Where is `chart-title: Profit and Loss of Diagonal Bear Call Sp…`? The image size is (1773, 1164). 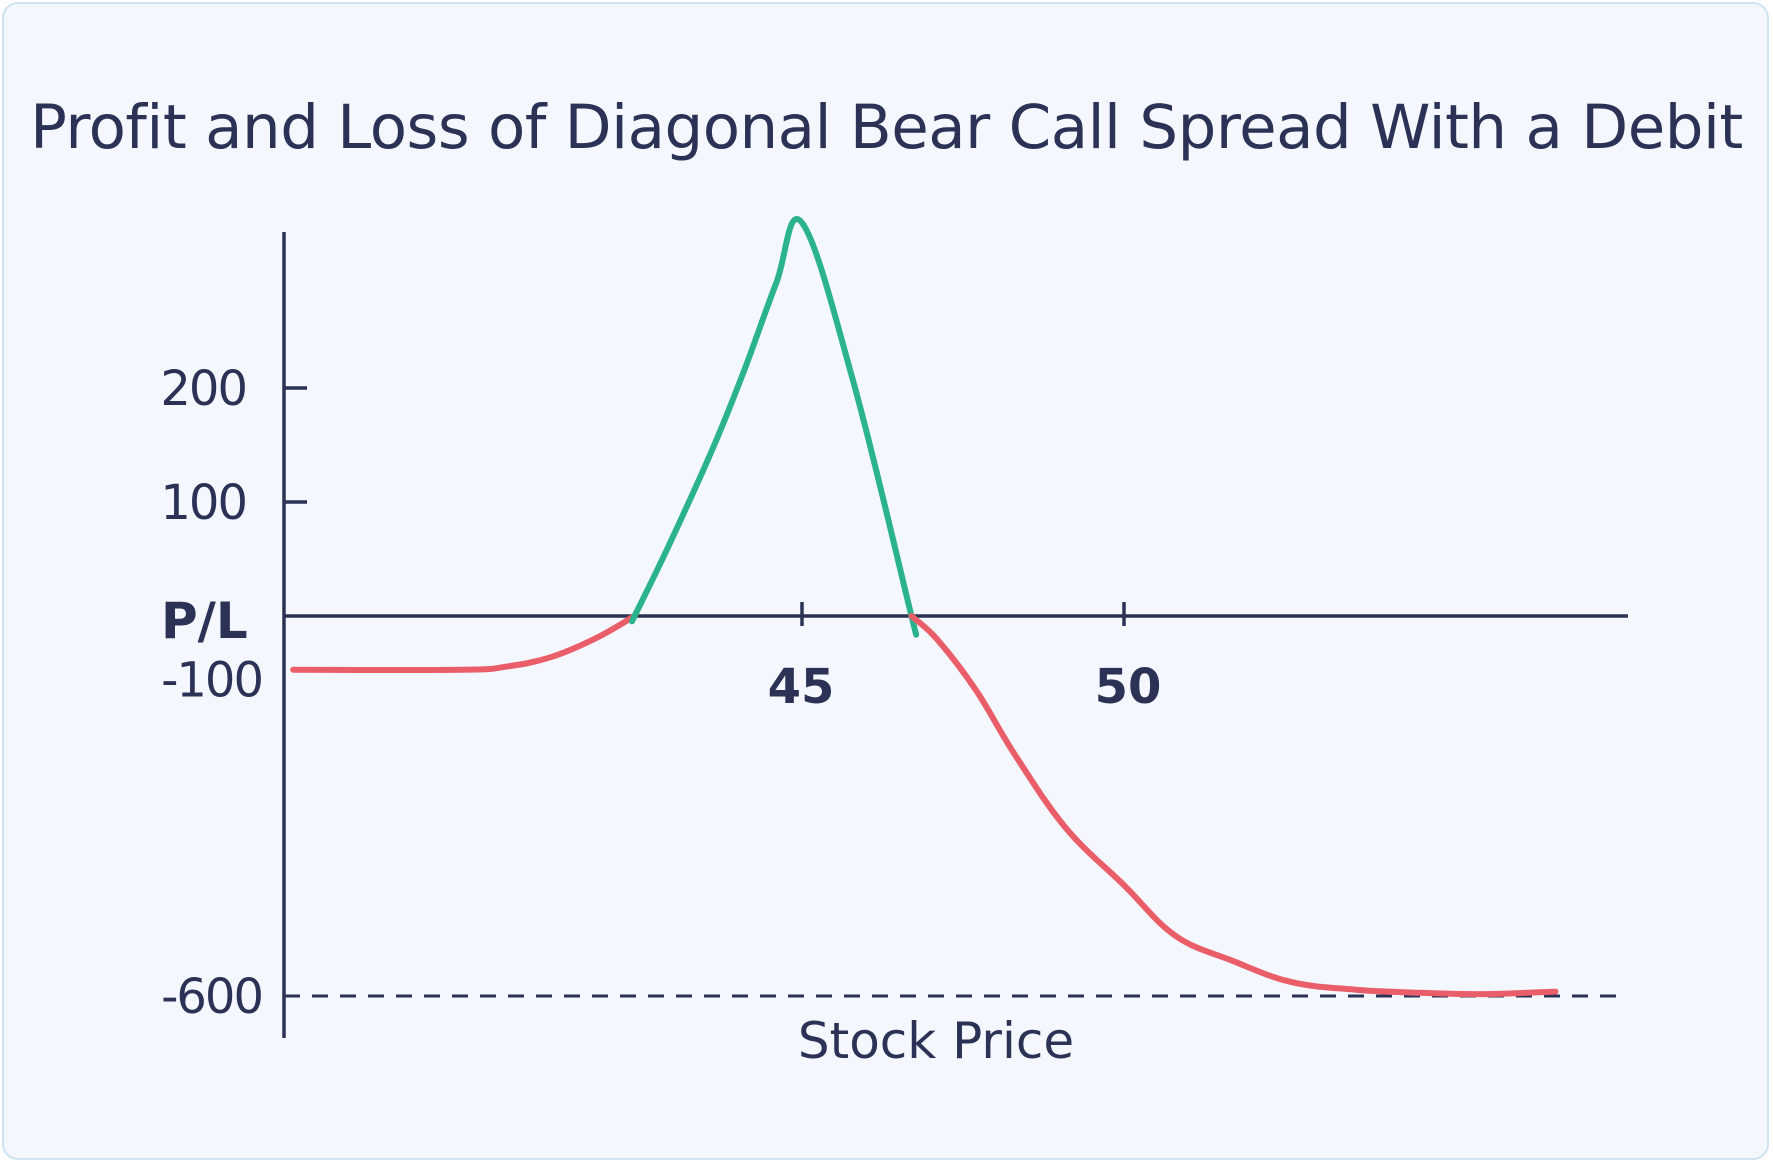 chart-title: Profit and Loss of Diagonal Bear Call Sp… is located at coordinates (886, 127).